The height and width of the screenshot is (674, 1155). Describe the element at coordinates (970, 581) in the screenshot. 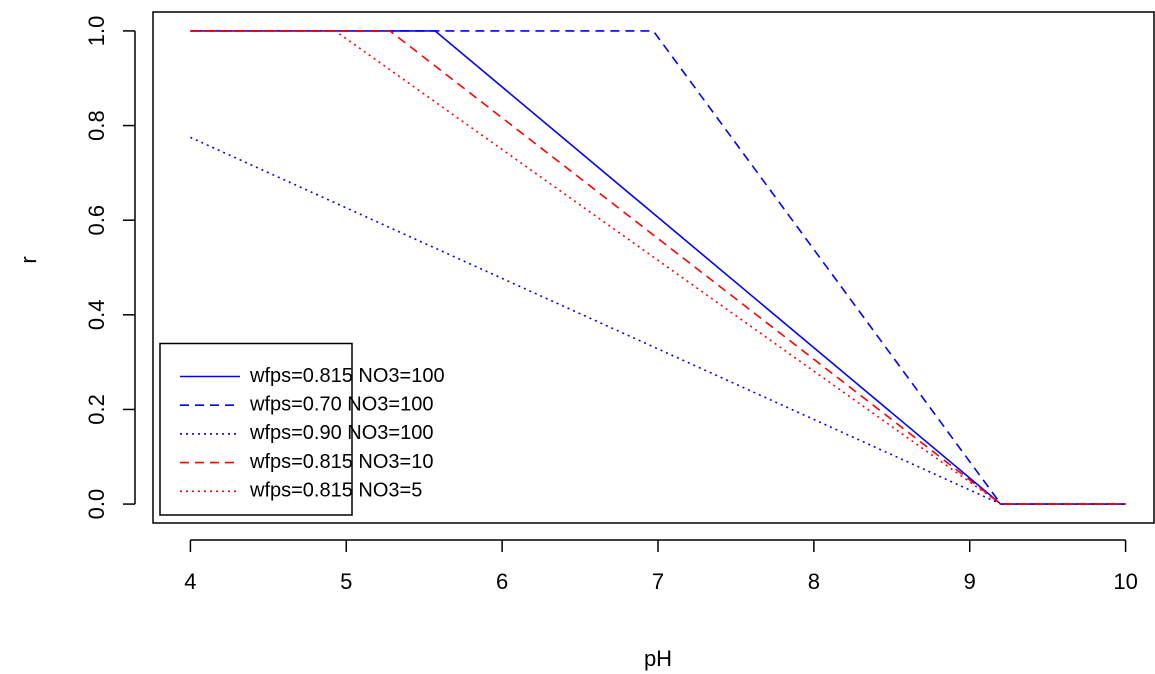

I see `x-tick-label: 9` at that location.